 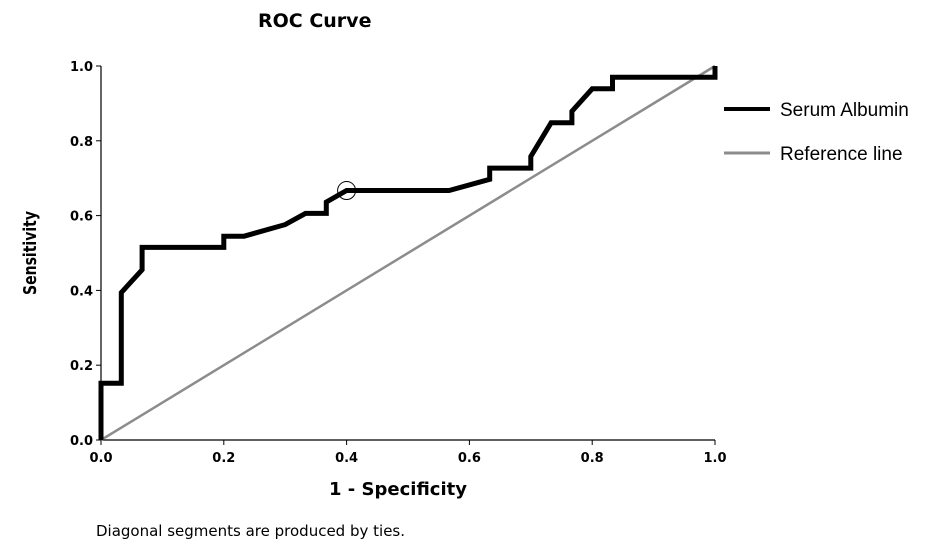 I want to click on highlight-marker, so click(x=347, y=191).